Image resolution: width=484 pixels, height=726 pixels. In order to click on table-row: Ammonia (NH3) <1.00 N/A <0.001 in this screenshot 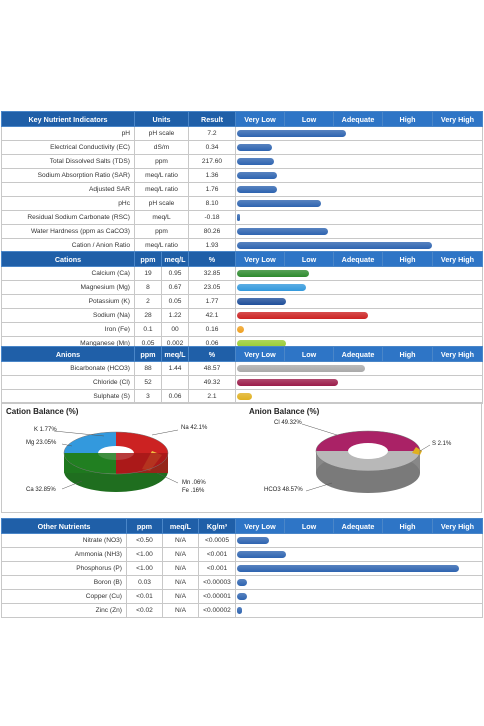, I will do `click(242, 554)`.